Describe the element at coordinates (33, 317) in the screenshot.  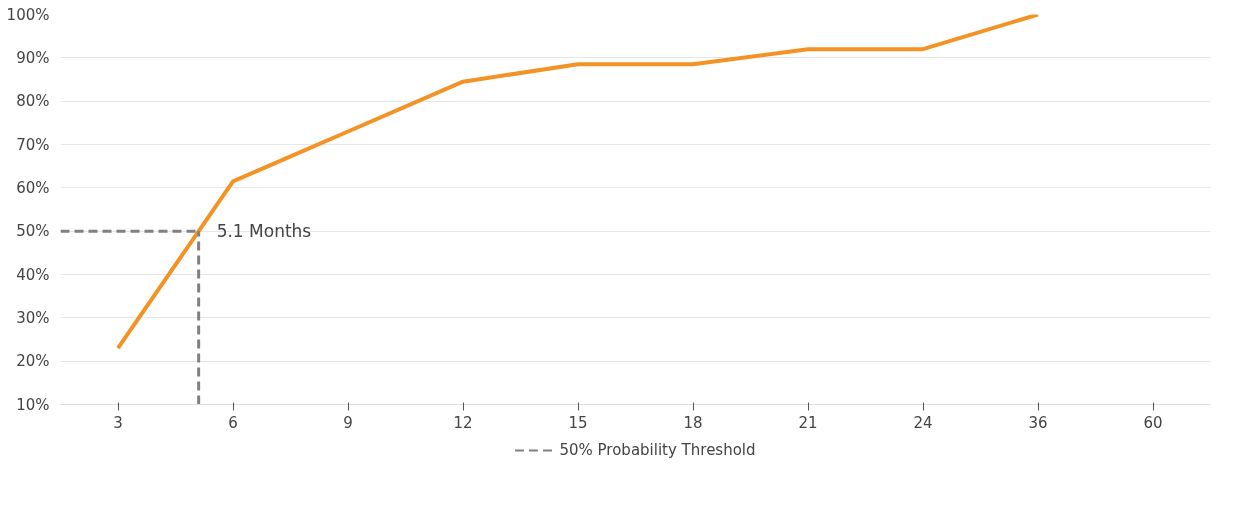
I see `y-tick-label: 30%` at that location.